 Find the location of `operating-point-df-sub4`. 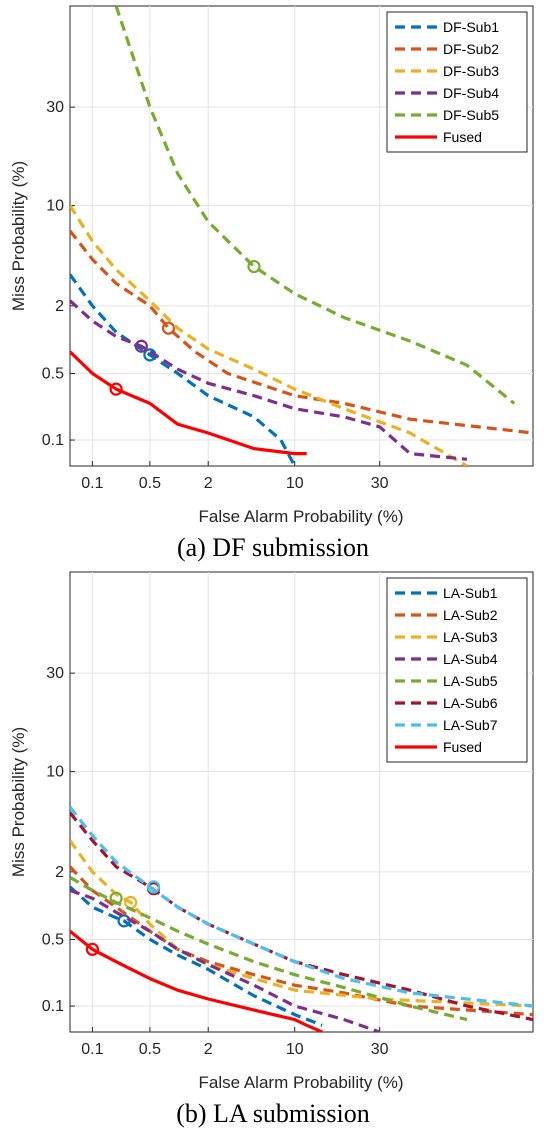

operating-point-df-sub4 is located at coordinates (141, 346).